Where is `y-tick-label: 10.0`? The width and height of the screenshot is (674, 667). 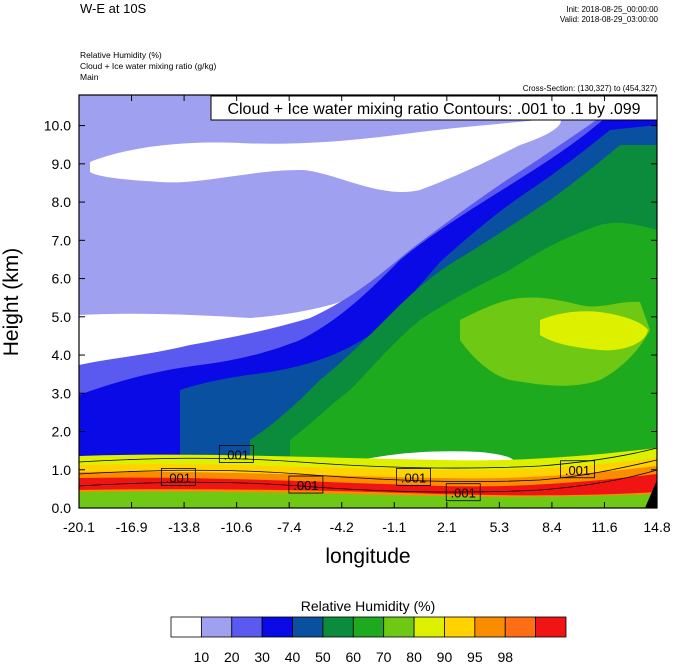 y-tick-label: 10.0 is located at coordinates (57, 126).